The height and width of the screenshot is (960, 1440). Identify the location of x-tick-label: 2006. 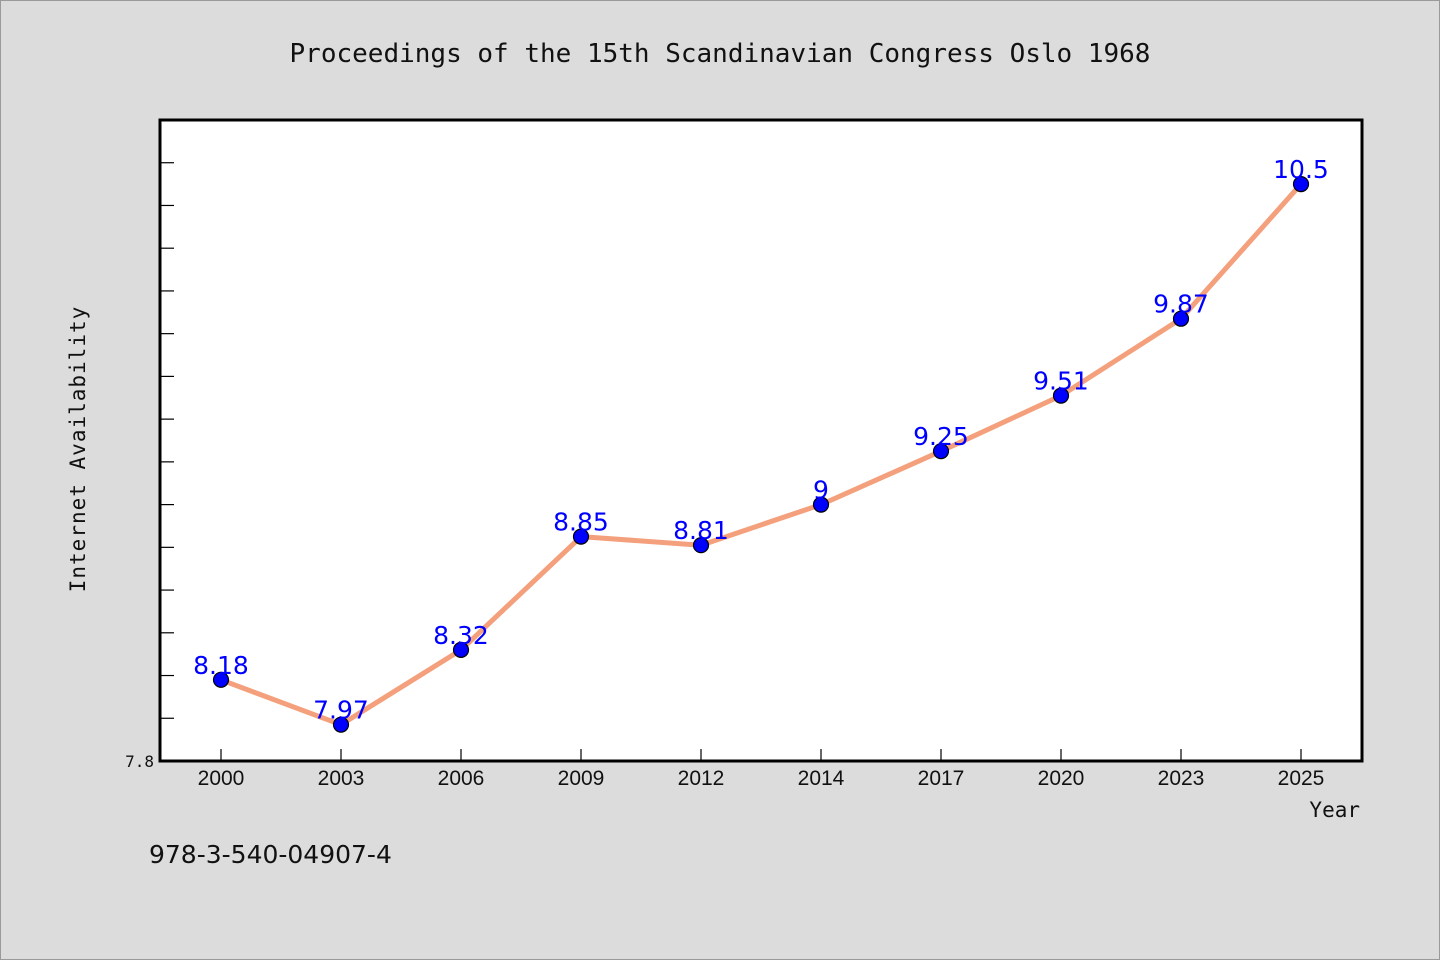
(461, 778).